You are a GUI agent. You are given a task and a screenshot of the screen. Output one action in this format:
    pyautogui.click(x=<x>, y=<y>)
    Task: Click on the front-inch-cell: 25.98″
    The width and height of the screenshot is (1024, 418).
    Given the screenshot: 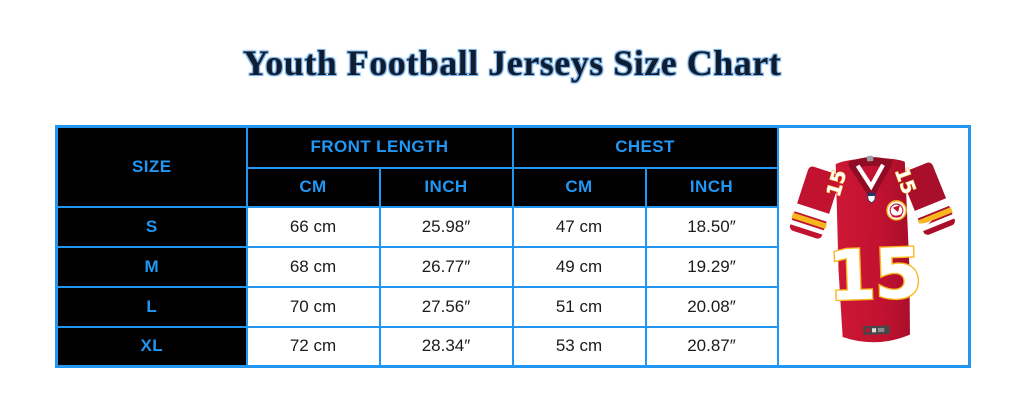 What is the action you would take?
    pyautogui.click(x=446, y=226)
    